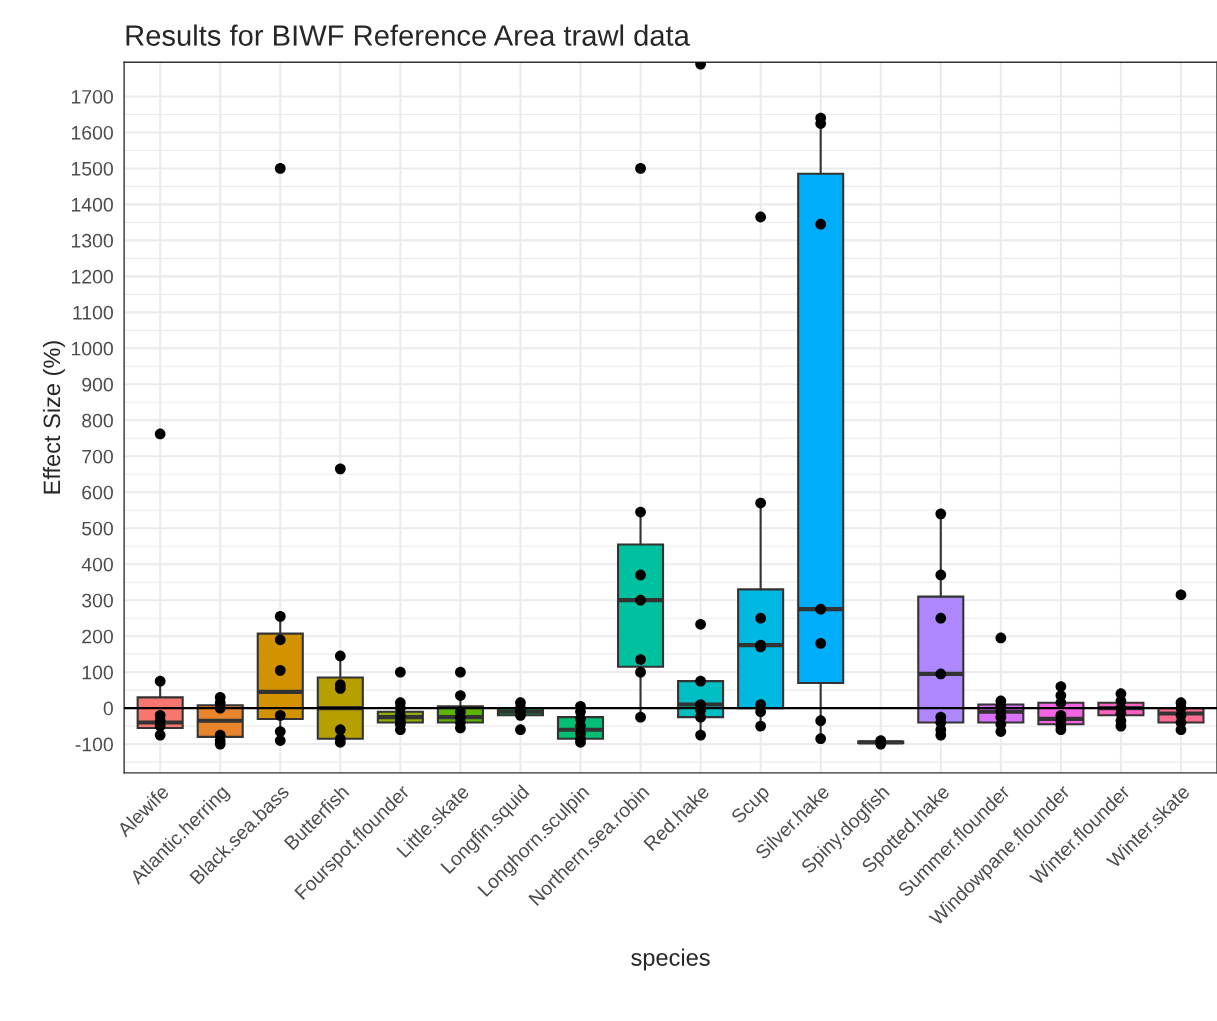  Describe the element at coordinates (97, 564) in the screenshot. I see `y-tick-label: 400` at that location.